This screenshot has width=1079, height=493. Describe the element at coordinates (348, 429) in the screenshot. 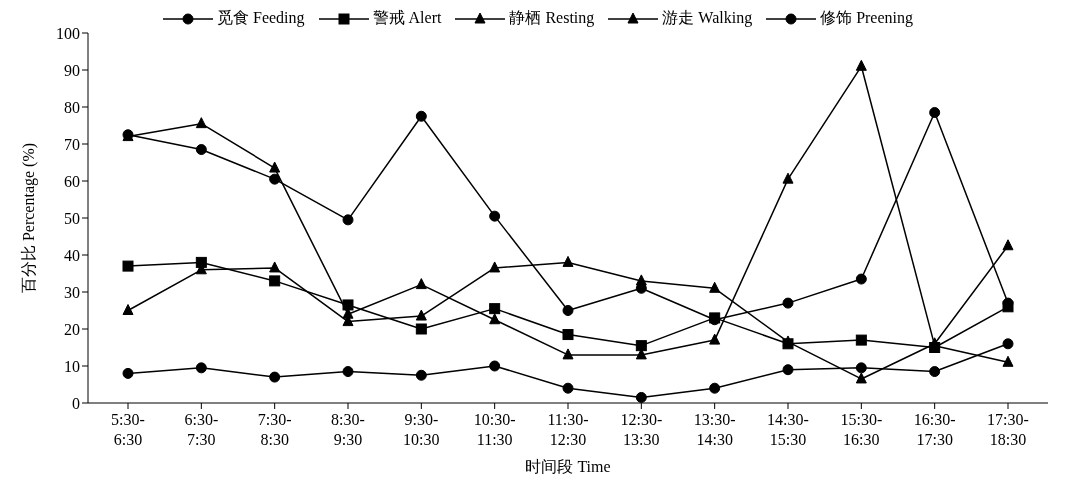

I see `x-tick-label: 8:30-9:30` at that location.